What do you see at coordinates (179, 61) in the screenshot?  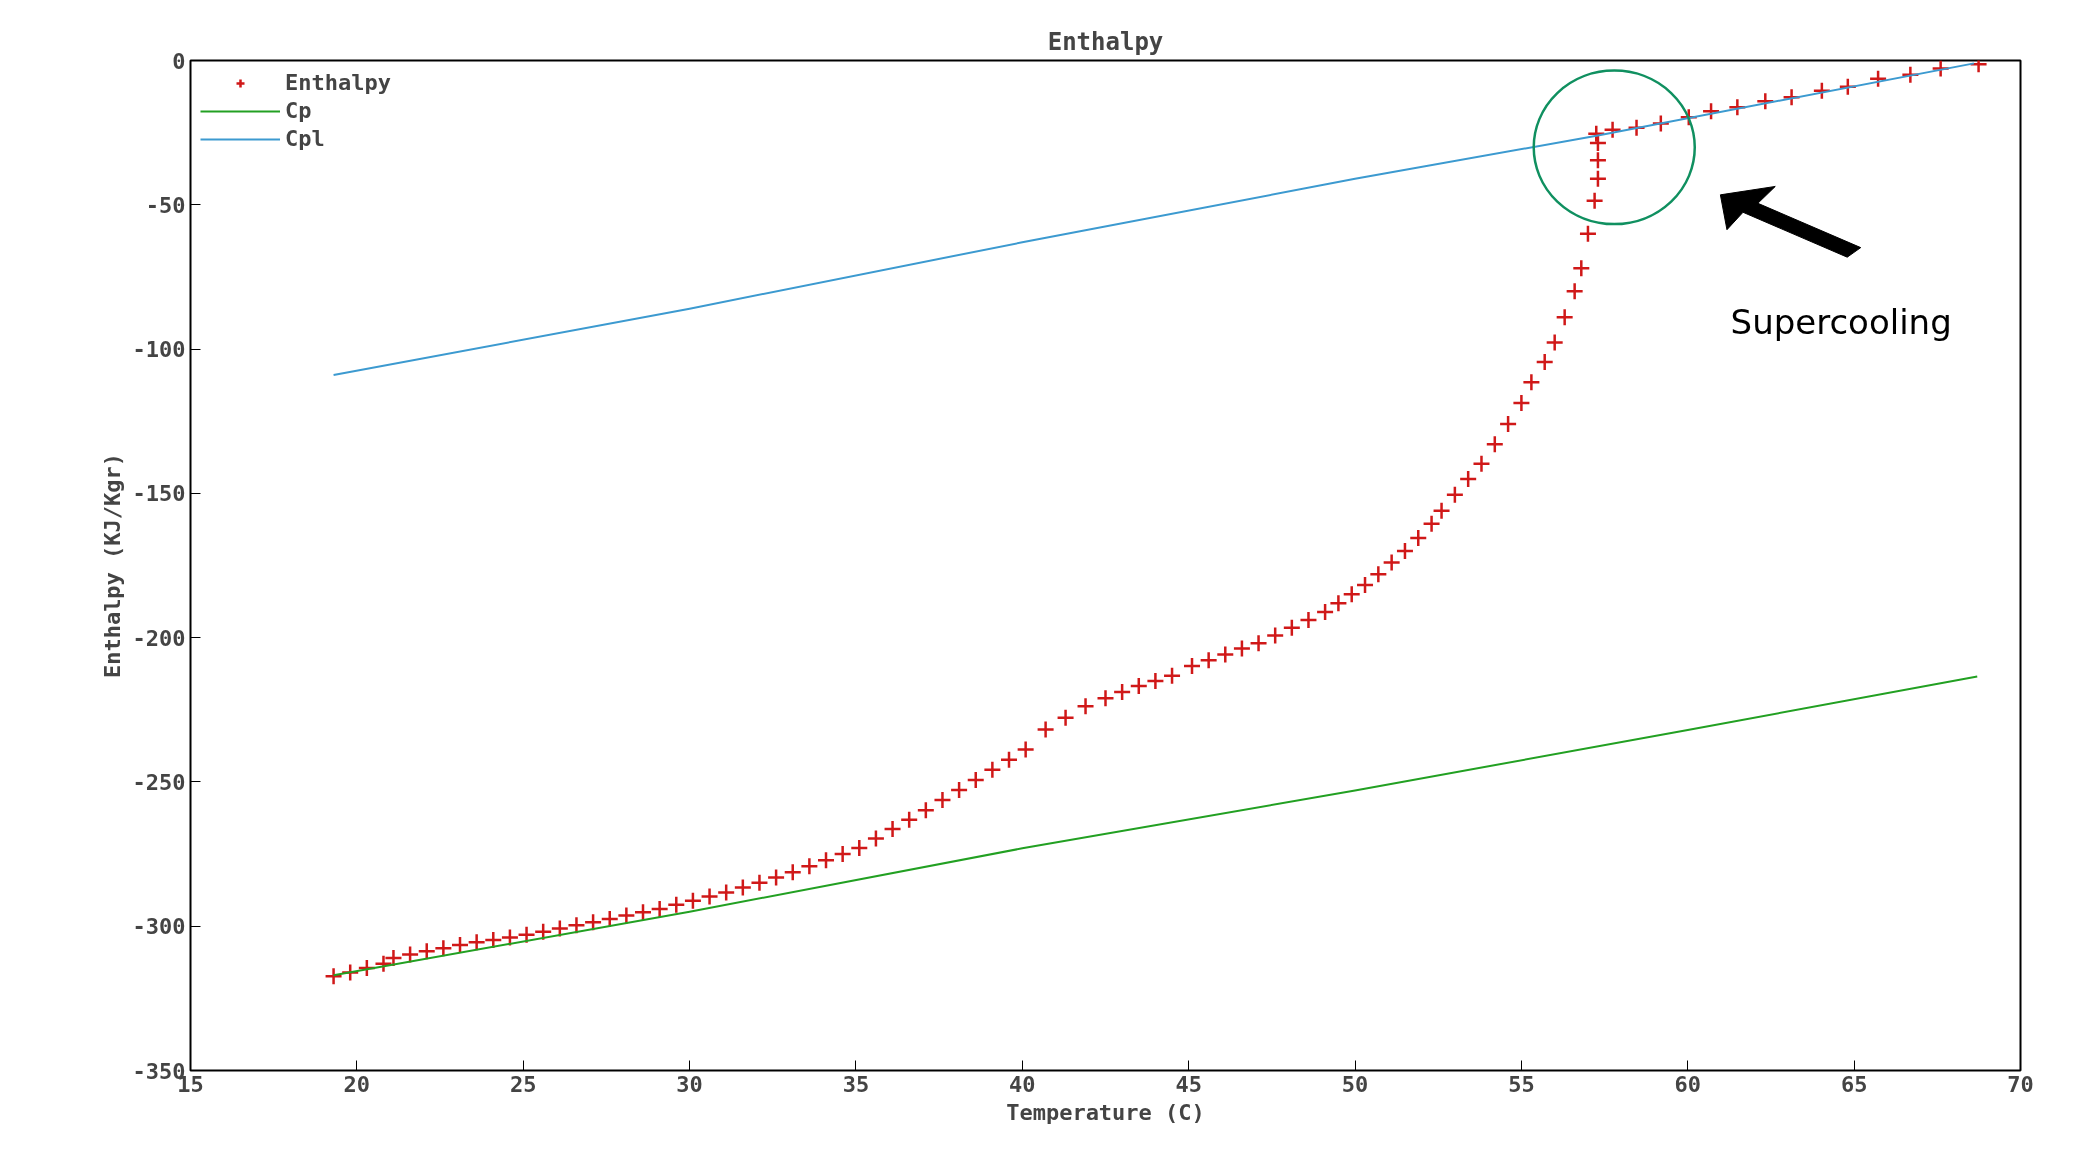 I see `y-tick-label: 0` at bounding box center [179, 61].